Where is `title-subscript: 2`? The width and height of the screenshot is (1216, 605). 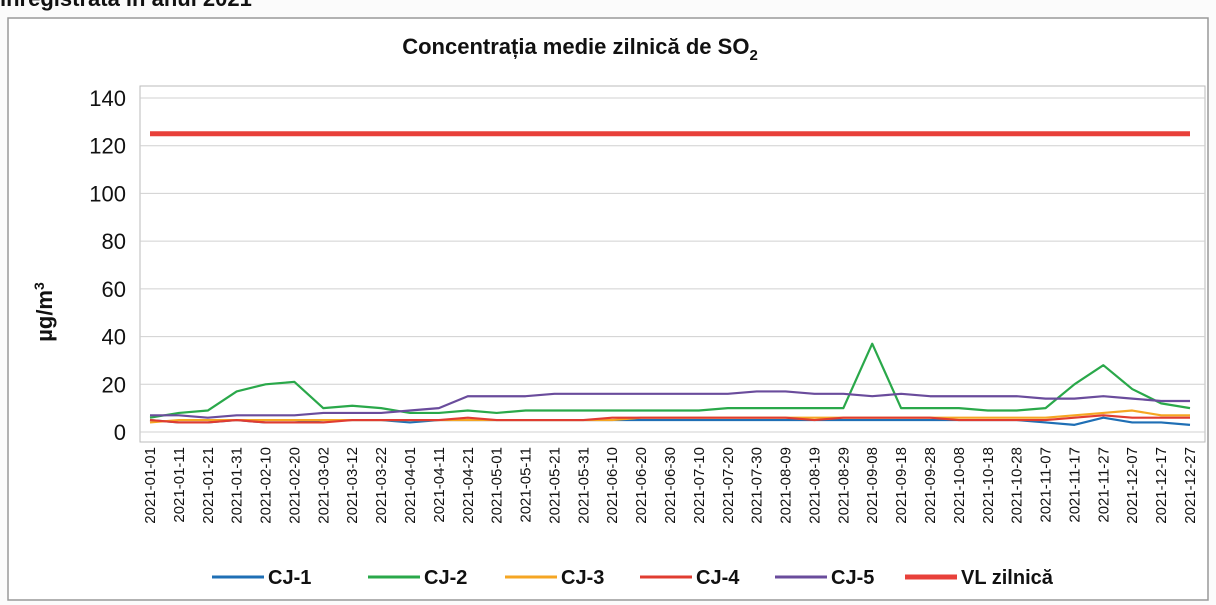 title-subscript: 2 is located at coordinates (753, 55).